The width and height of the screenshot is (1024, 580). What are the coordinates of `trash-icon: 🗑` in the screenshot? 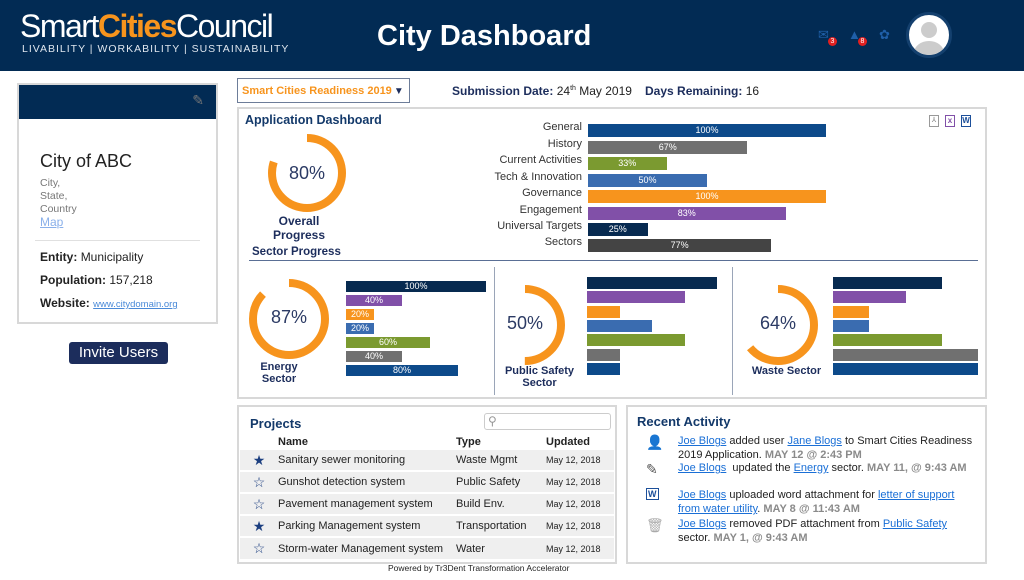 It's located at (655, 525).